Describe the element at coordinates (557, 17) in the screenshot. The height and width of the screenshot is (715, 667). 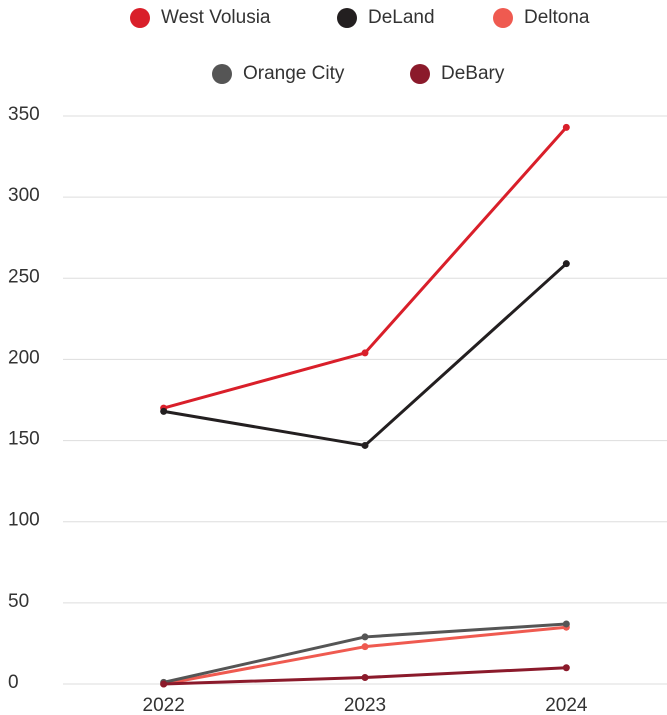
I see `legend-label: Deltona` at that location.